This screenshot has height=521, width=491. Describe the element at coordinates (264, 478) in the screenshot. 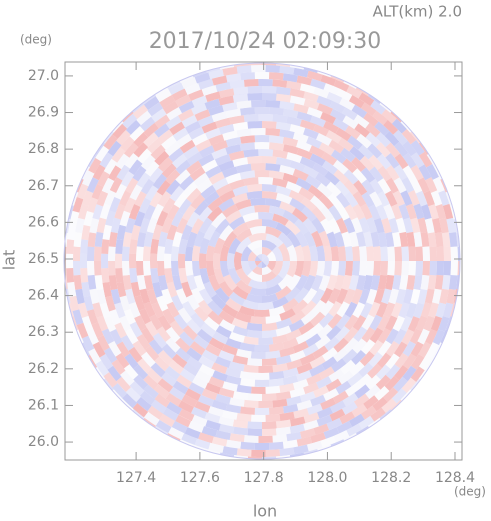

I see `x-tick-label: 127.8` at that location.